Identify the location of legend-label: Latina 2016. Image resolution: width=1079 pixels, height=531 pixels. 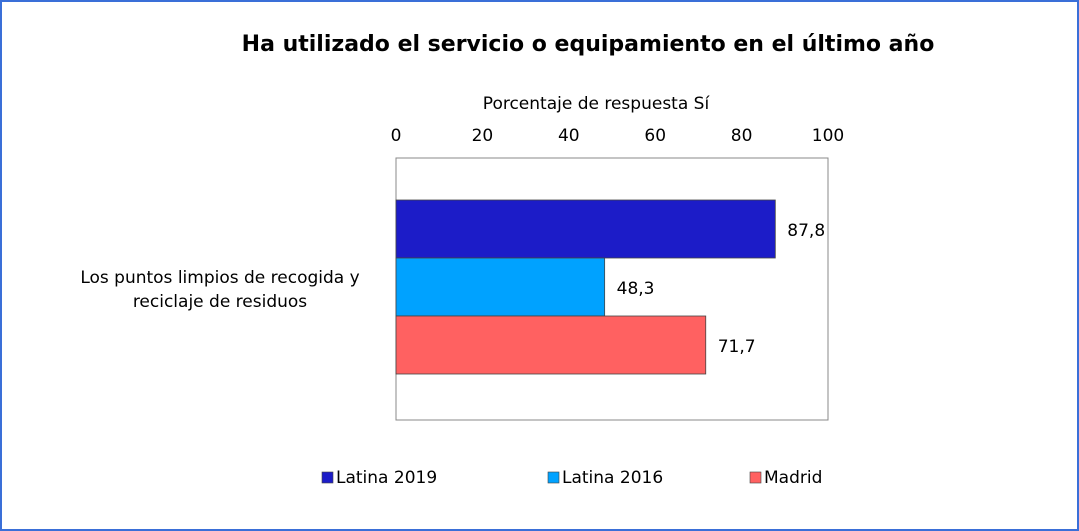
(612, 478).